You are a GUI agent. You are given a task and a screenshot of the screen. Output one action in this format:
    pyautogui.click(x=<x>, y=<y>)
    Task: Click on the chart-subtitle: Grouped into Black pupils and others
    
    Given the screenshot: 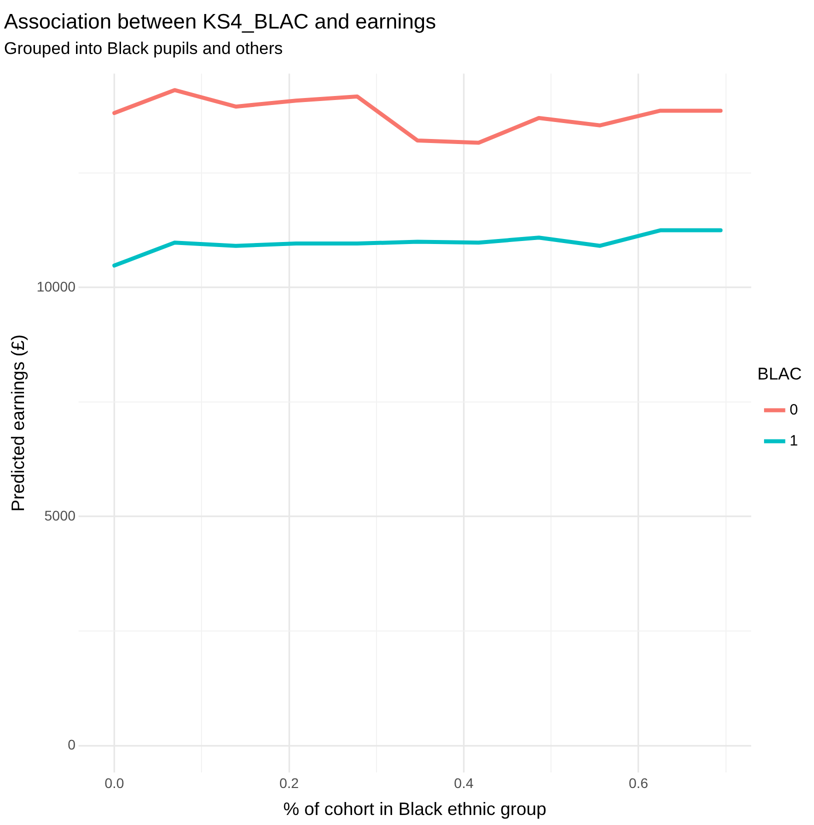 What is the action you would take?
    pyautogui.click(x=143, y=48)
    